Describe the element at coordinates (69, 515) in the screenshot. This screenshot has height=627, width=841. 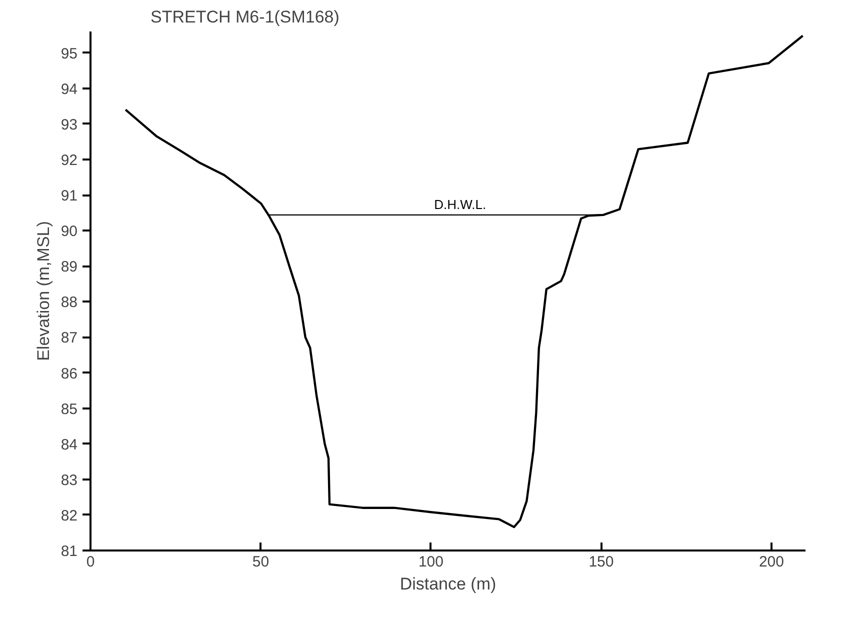
I see `y-tick-label: 82` at that location.